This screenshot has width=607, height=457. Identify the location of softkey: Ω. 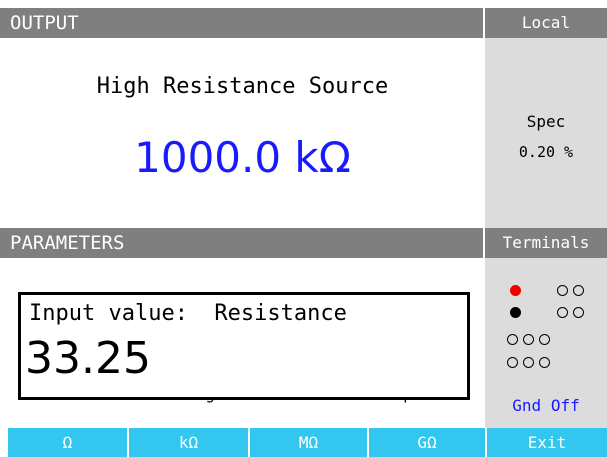
(67, 442).